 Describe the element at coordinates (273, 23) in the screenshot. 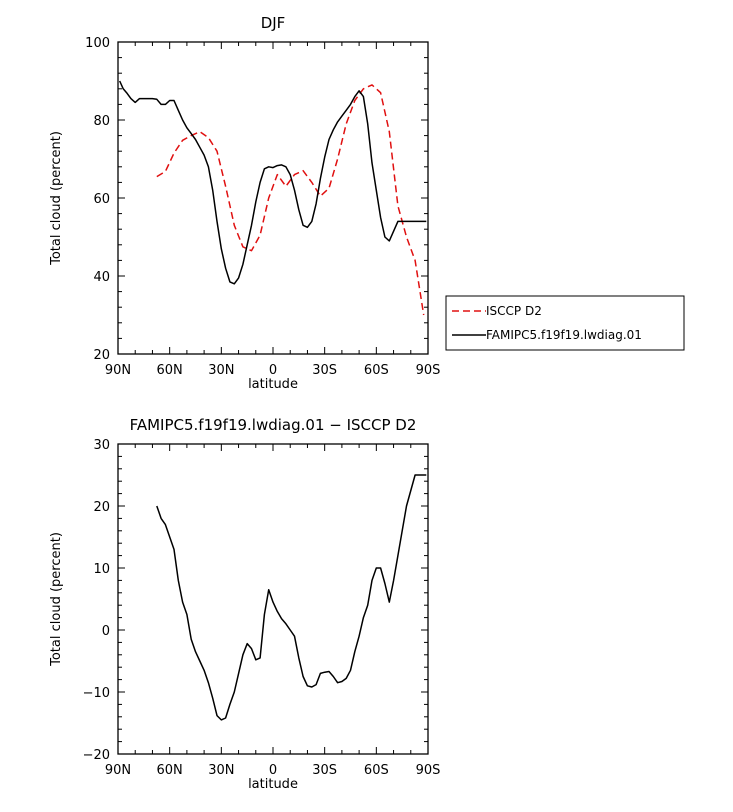

I see `chart-title: DJF` at that location.